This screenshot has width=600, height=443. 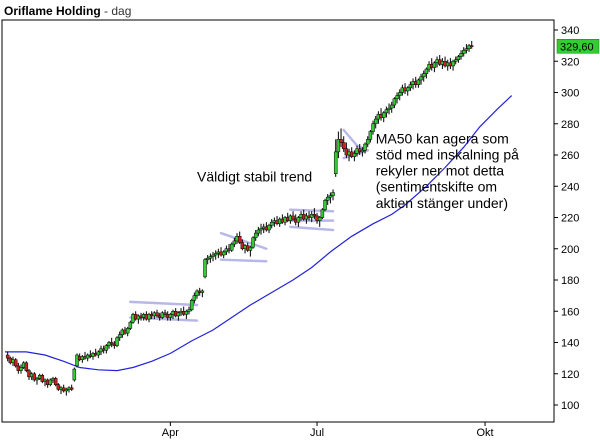 I want to click on x-tick-label: Okt, so click(x=484, y=433).